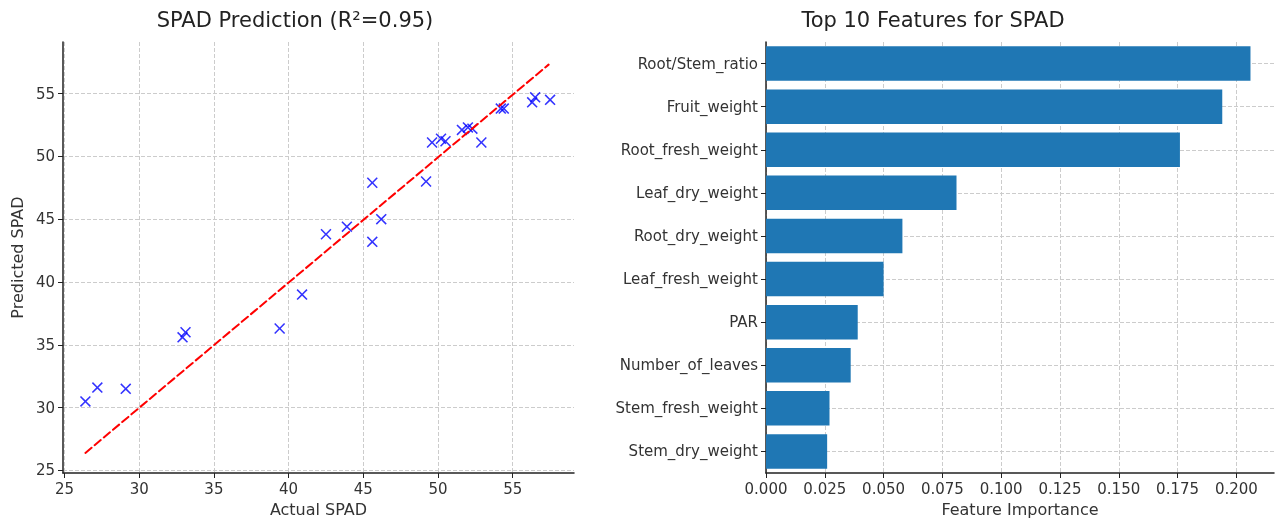 The width and height of the screenshot is (1276, 522). I want to click on y-tick-label: Leaf_dry_weight, so click(697, 193).